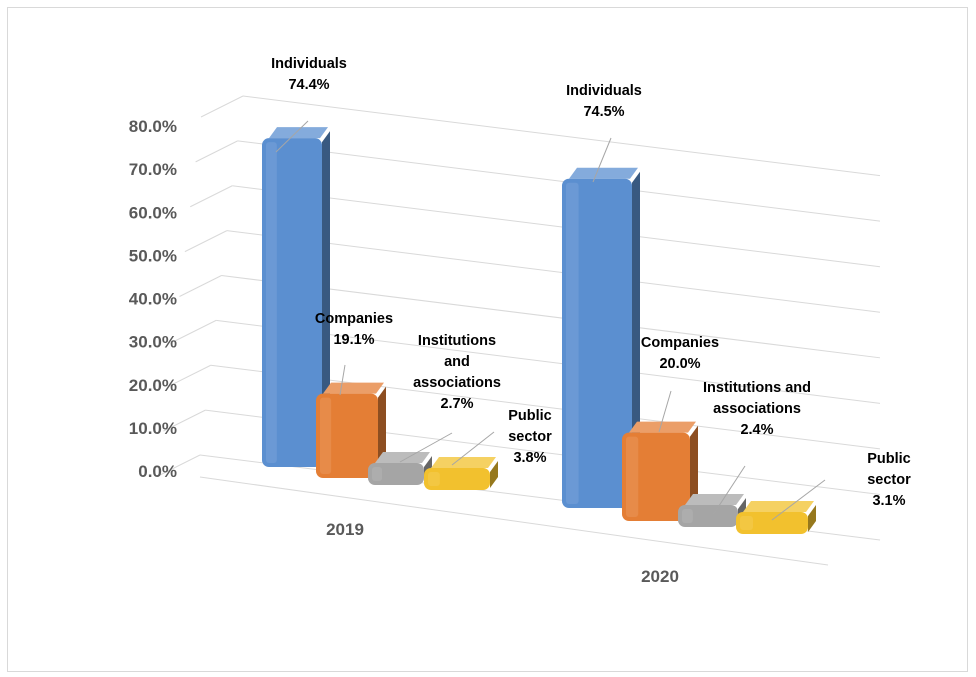 The width and height of the screenshot is (976, 677). What do you see at coordinates (756, 430) in the screenshot?
I see `data-value-label: 2.4%` at bounding box center [756, 430].